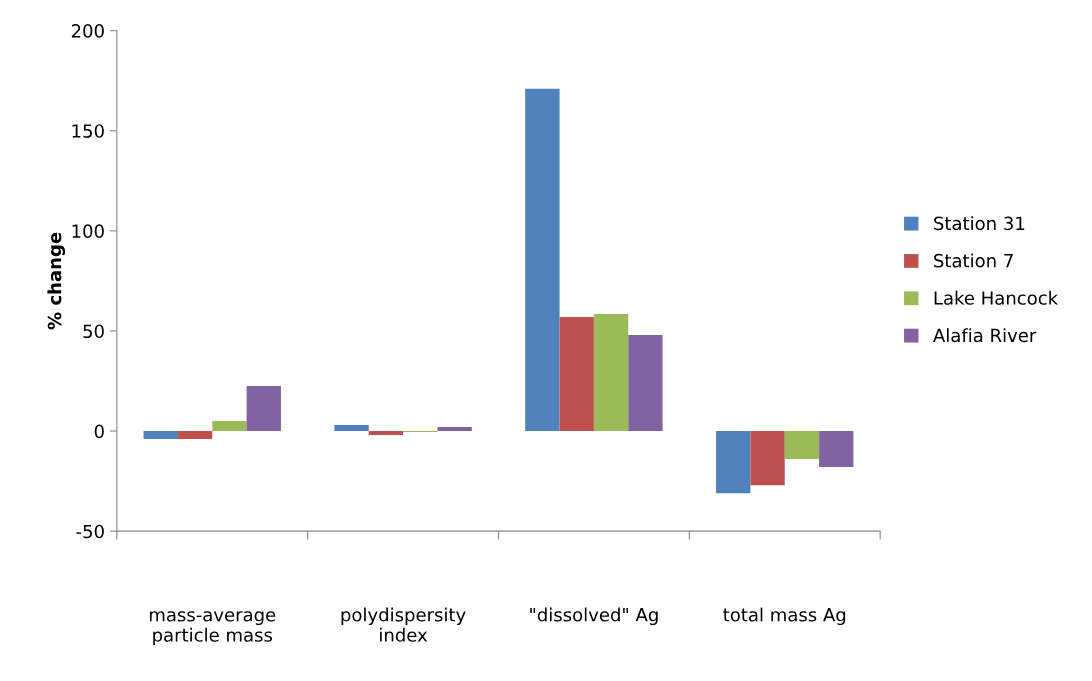 The width and height of the screenshot is (1092, 681). I want to click on x-tick-label: "dissolved" Ag, so click(594, 616).